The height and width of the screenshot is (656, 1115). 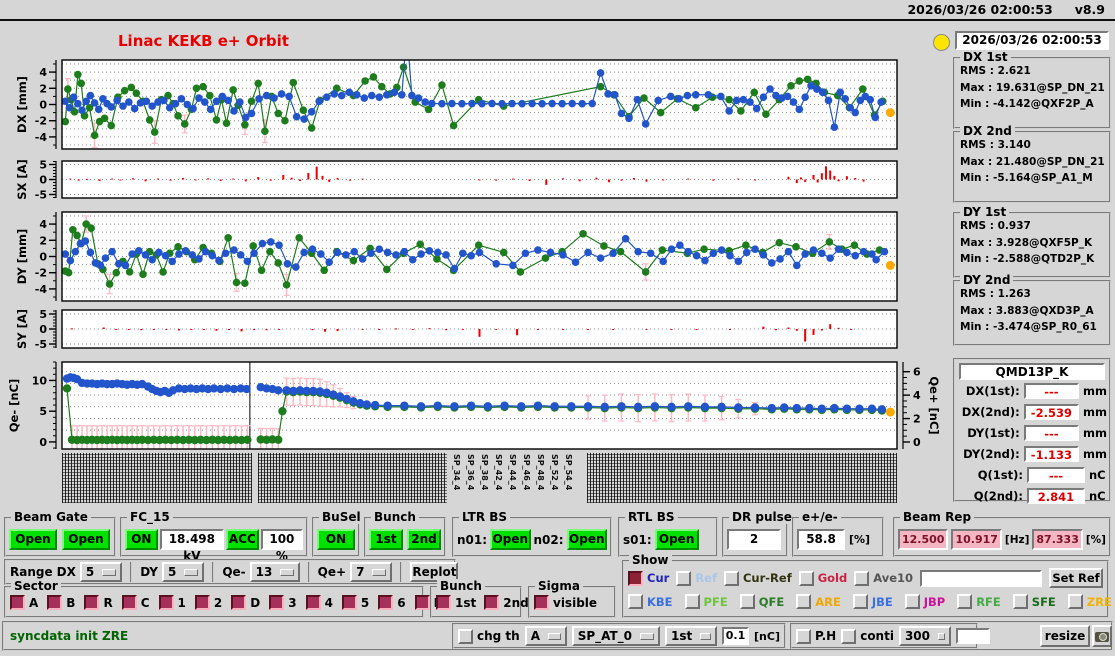 I want to click on threshold-field: 0.1, so click(x=736, y=636).